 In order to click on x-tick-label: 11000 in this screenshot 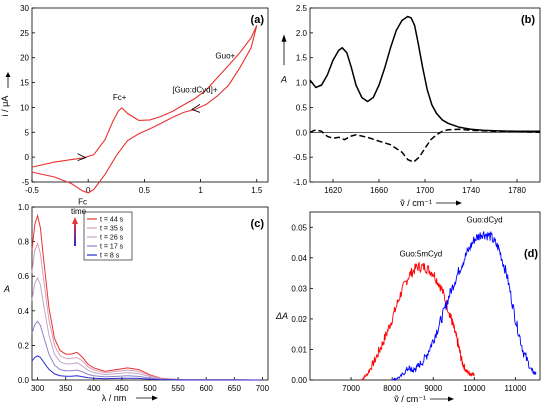, I will do `click(516, 388)`.